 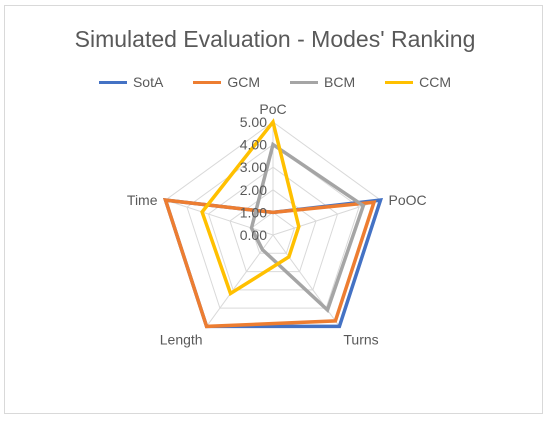 I want to click on axis-label-turns: Turns, so click(x=360, y=339).